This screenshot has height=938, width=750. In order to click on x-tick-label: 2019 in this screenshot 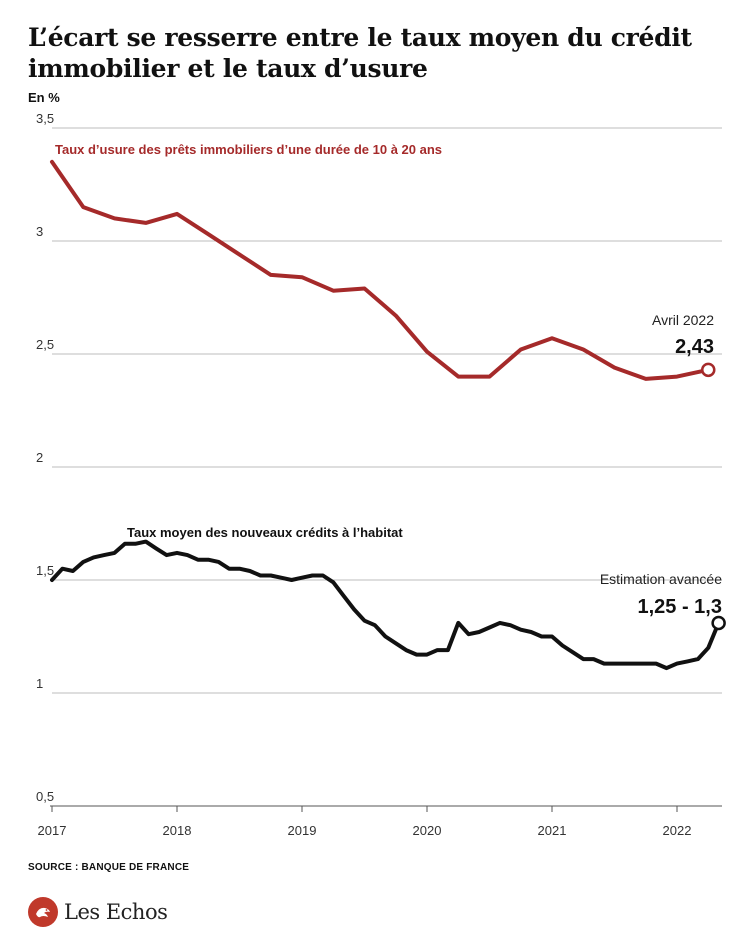, I will do `click(302, 830)`.